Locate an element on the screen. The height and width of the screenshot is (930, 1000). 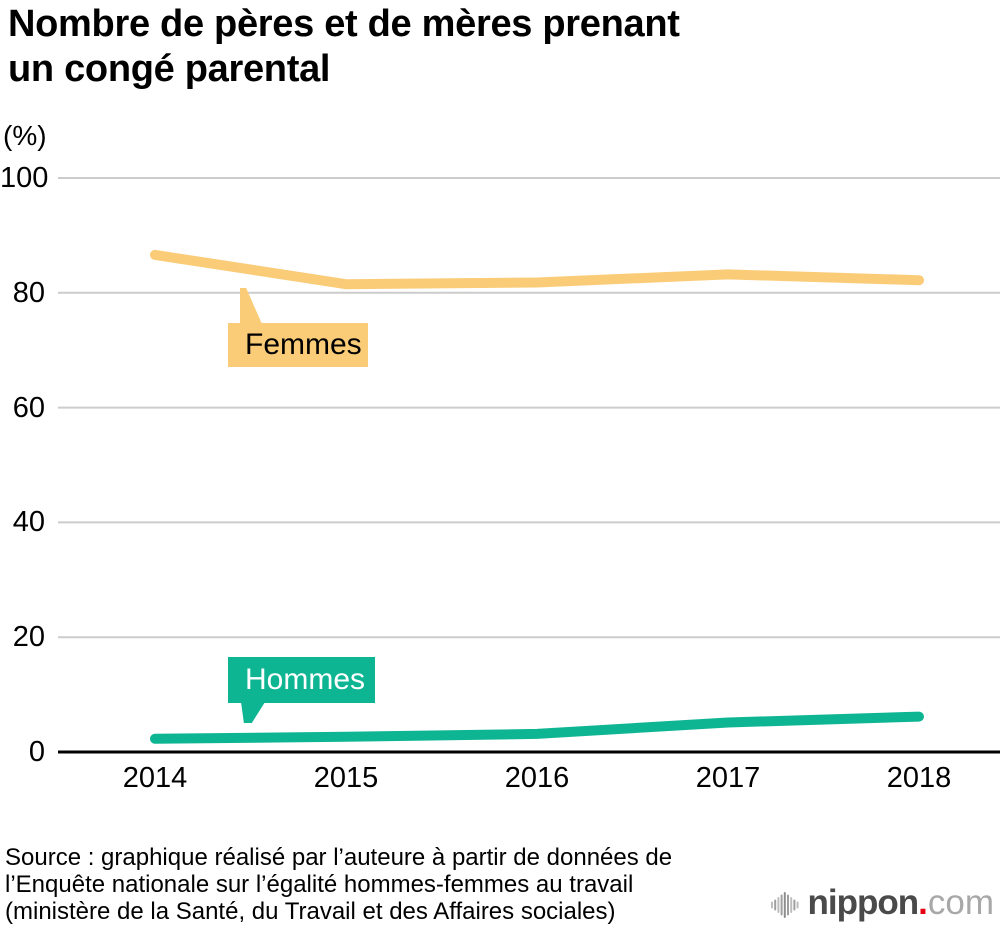
nippon-logo-text: nippon.com is located at coordinates (901, 903).